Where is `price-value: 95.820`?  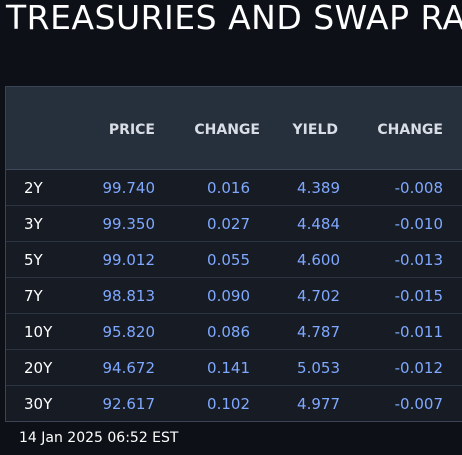
price-value: 95.820 is located at coordinates (129, 332).